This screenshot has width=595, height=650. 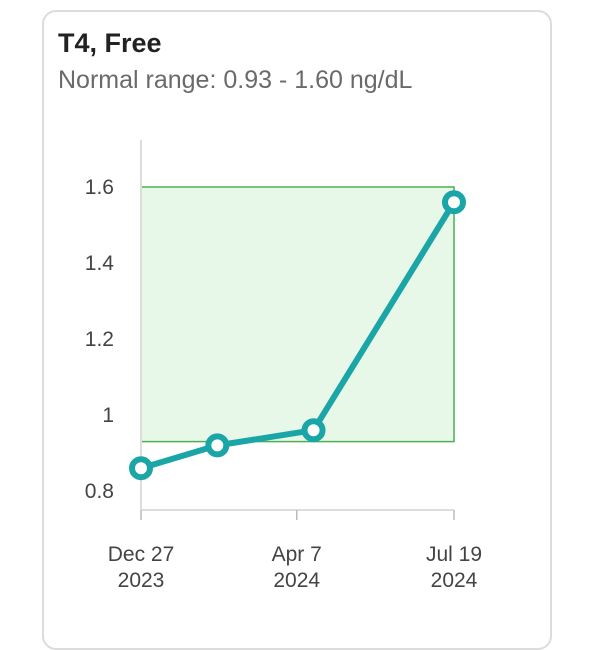 I want to click on y-tick-label: 1.6, so click(x=99, y=187).